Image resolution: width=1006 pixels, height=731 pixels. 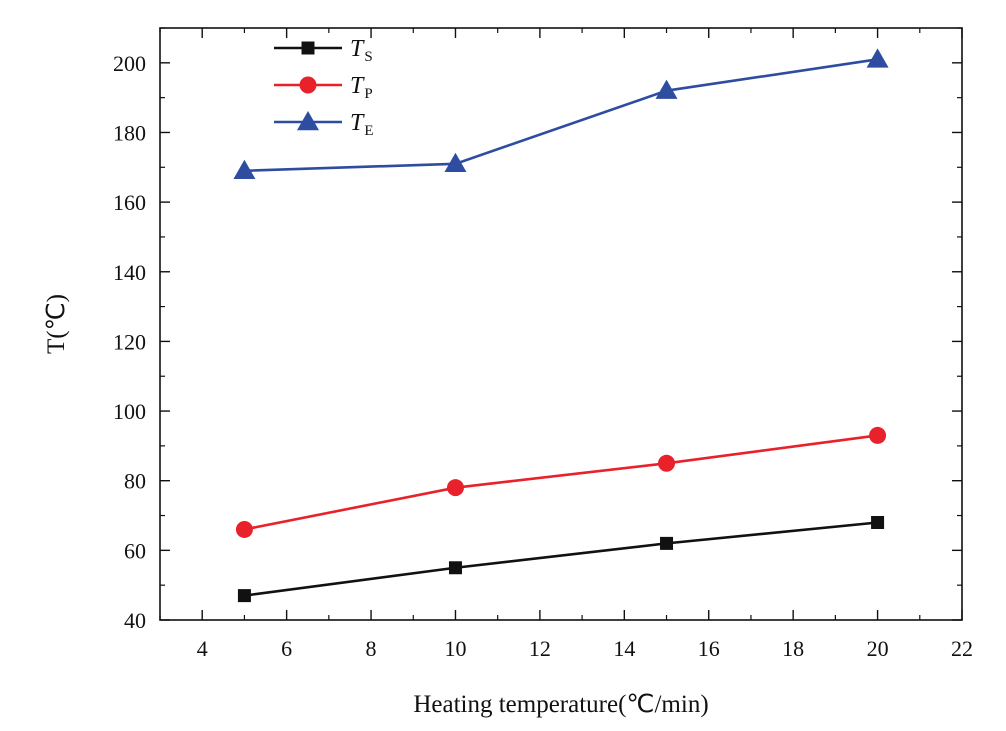 I want to click on x-axis-label: Heating temperature(℃/min), so click(x=560, y=704).